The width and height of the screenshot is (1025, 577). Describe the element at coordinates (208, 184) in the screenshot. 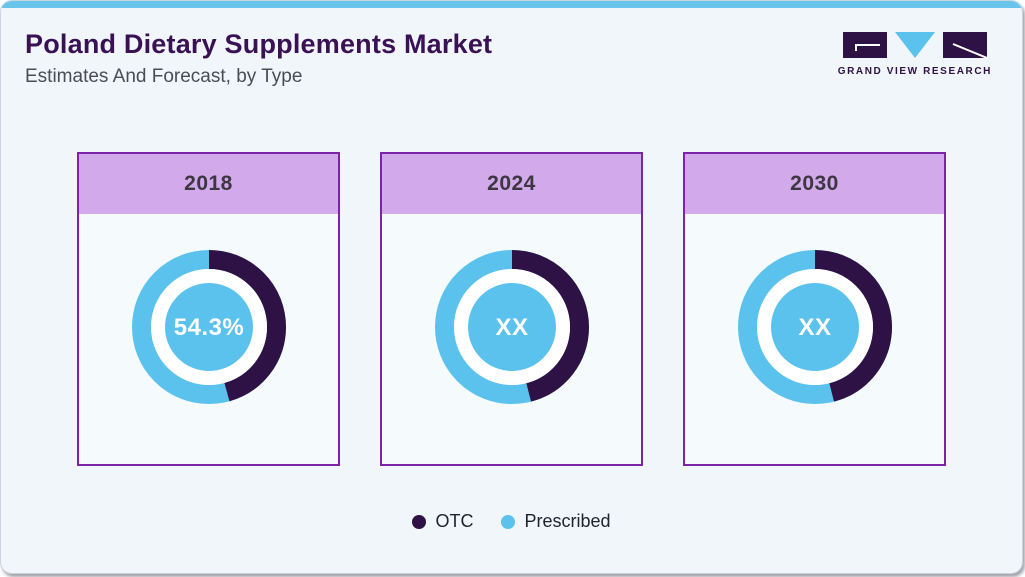

I see `year-card-header: 2018` at that location.